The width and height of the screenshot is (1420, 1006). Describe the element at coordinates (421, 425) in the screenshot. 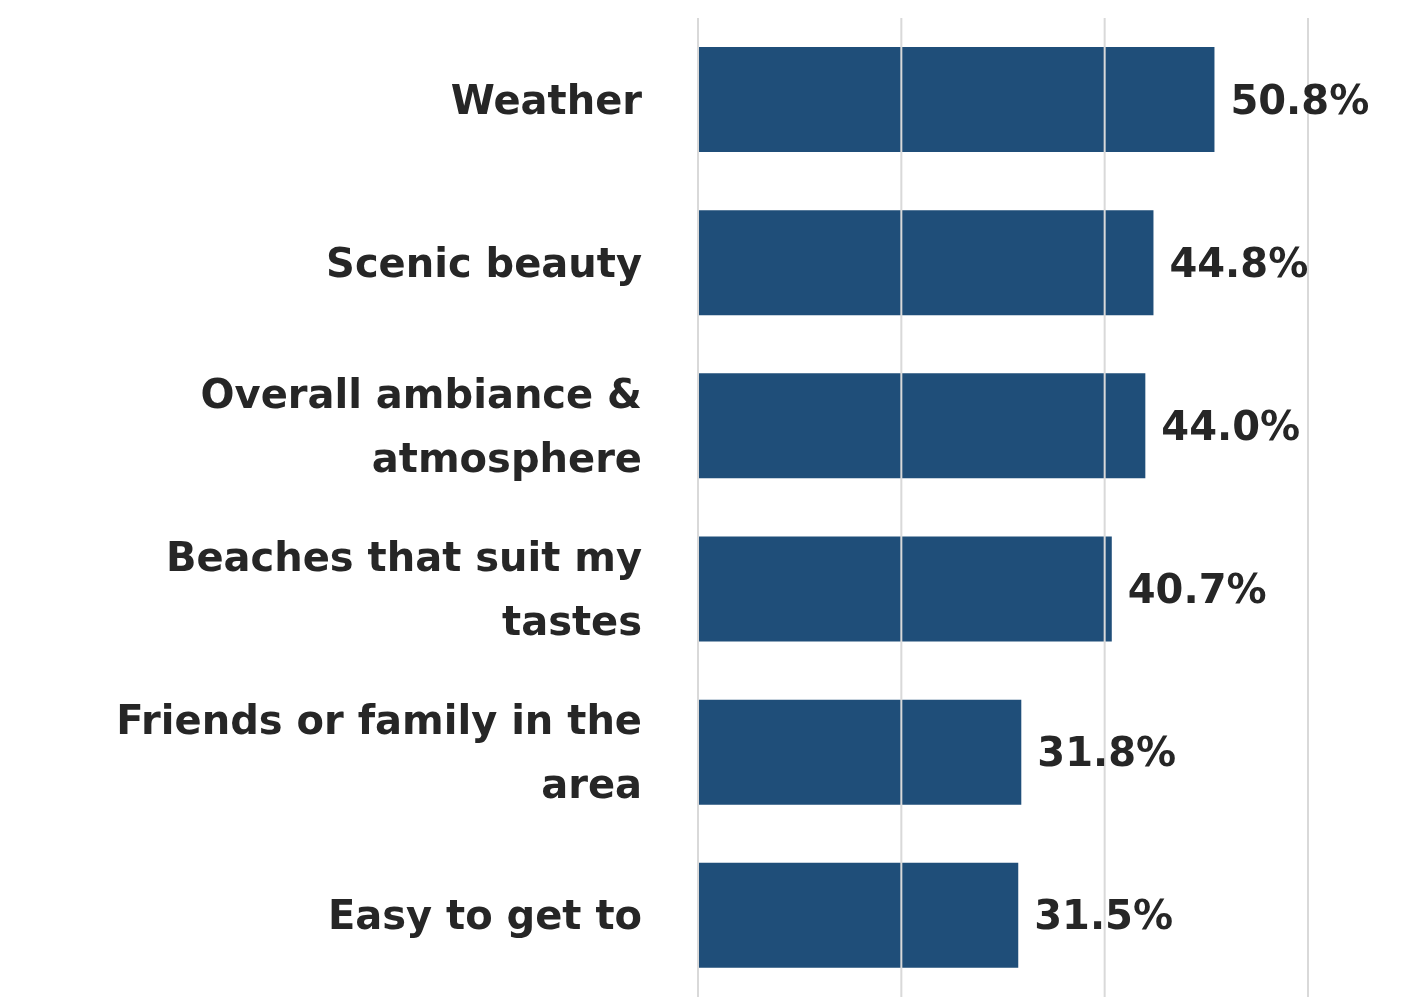

I see `y-tick-label: Overall ambiance & atmosphere` at that location.